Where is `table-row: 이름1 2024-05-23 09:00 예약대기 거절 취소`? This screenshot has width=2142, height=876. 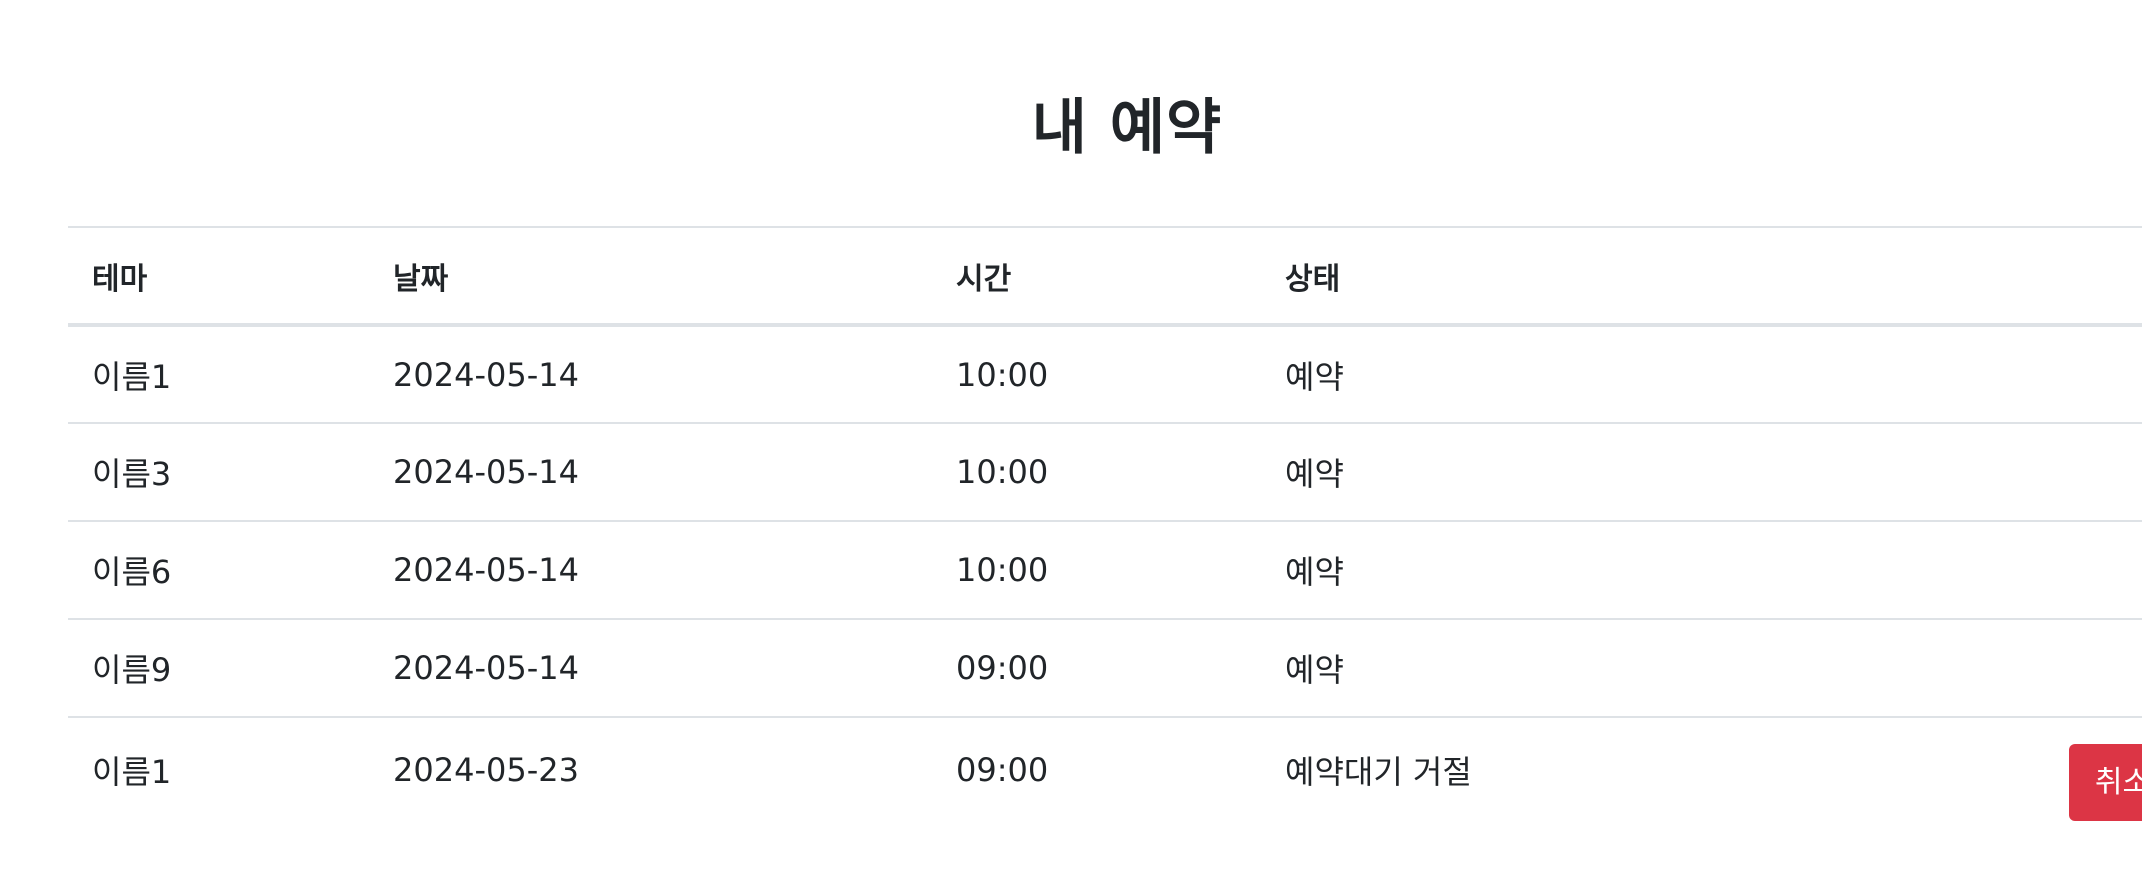 table-row: 이름1 2024-05-23 09:00 예약대기 거절 취소 is located at coordinates (1105, 769).